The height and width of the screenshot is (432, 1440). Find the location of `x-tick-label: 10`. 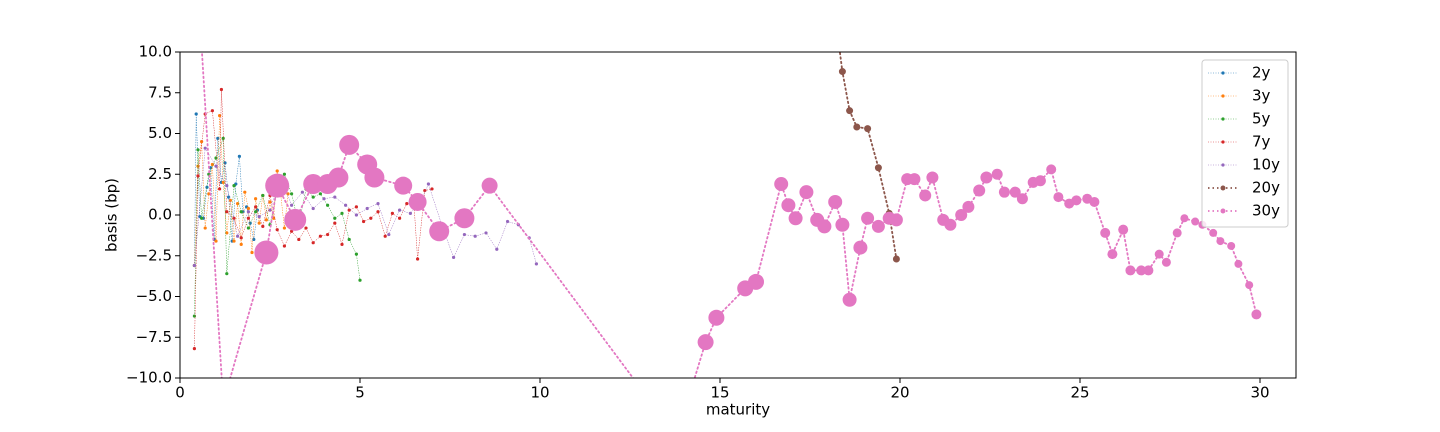

x-tick-label: 10 is located at coordinates (539, 393).